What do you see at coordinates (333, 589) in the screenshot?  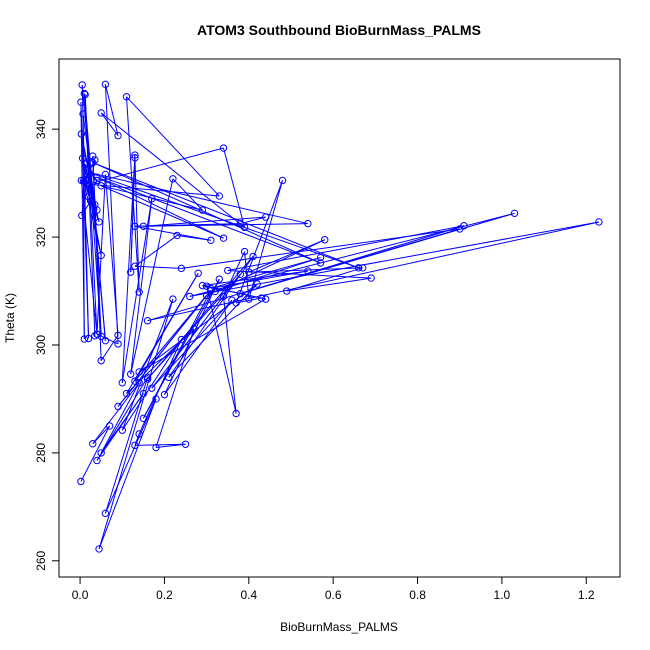 I see `x-axis: 0.0 0.2 0.4 0.6 0.8 1.0 1.2` at bounding box center [333, 589].